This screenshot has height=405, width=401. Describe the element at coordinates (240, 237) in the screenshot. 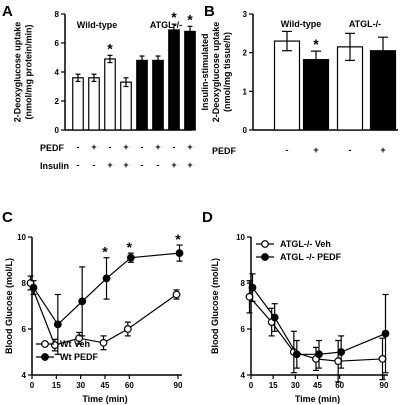

I see `panel-d-y-tick-label: 10` at that location.